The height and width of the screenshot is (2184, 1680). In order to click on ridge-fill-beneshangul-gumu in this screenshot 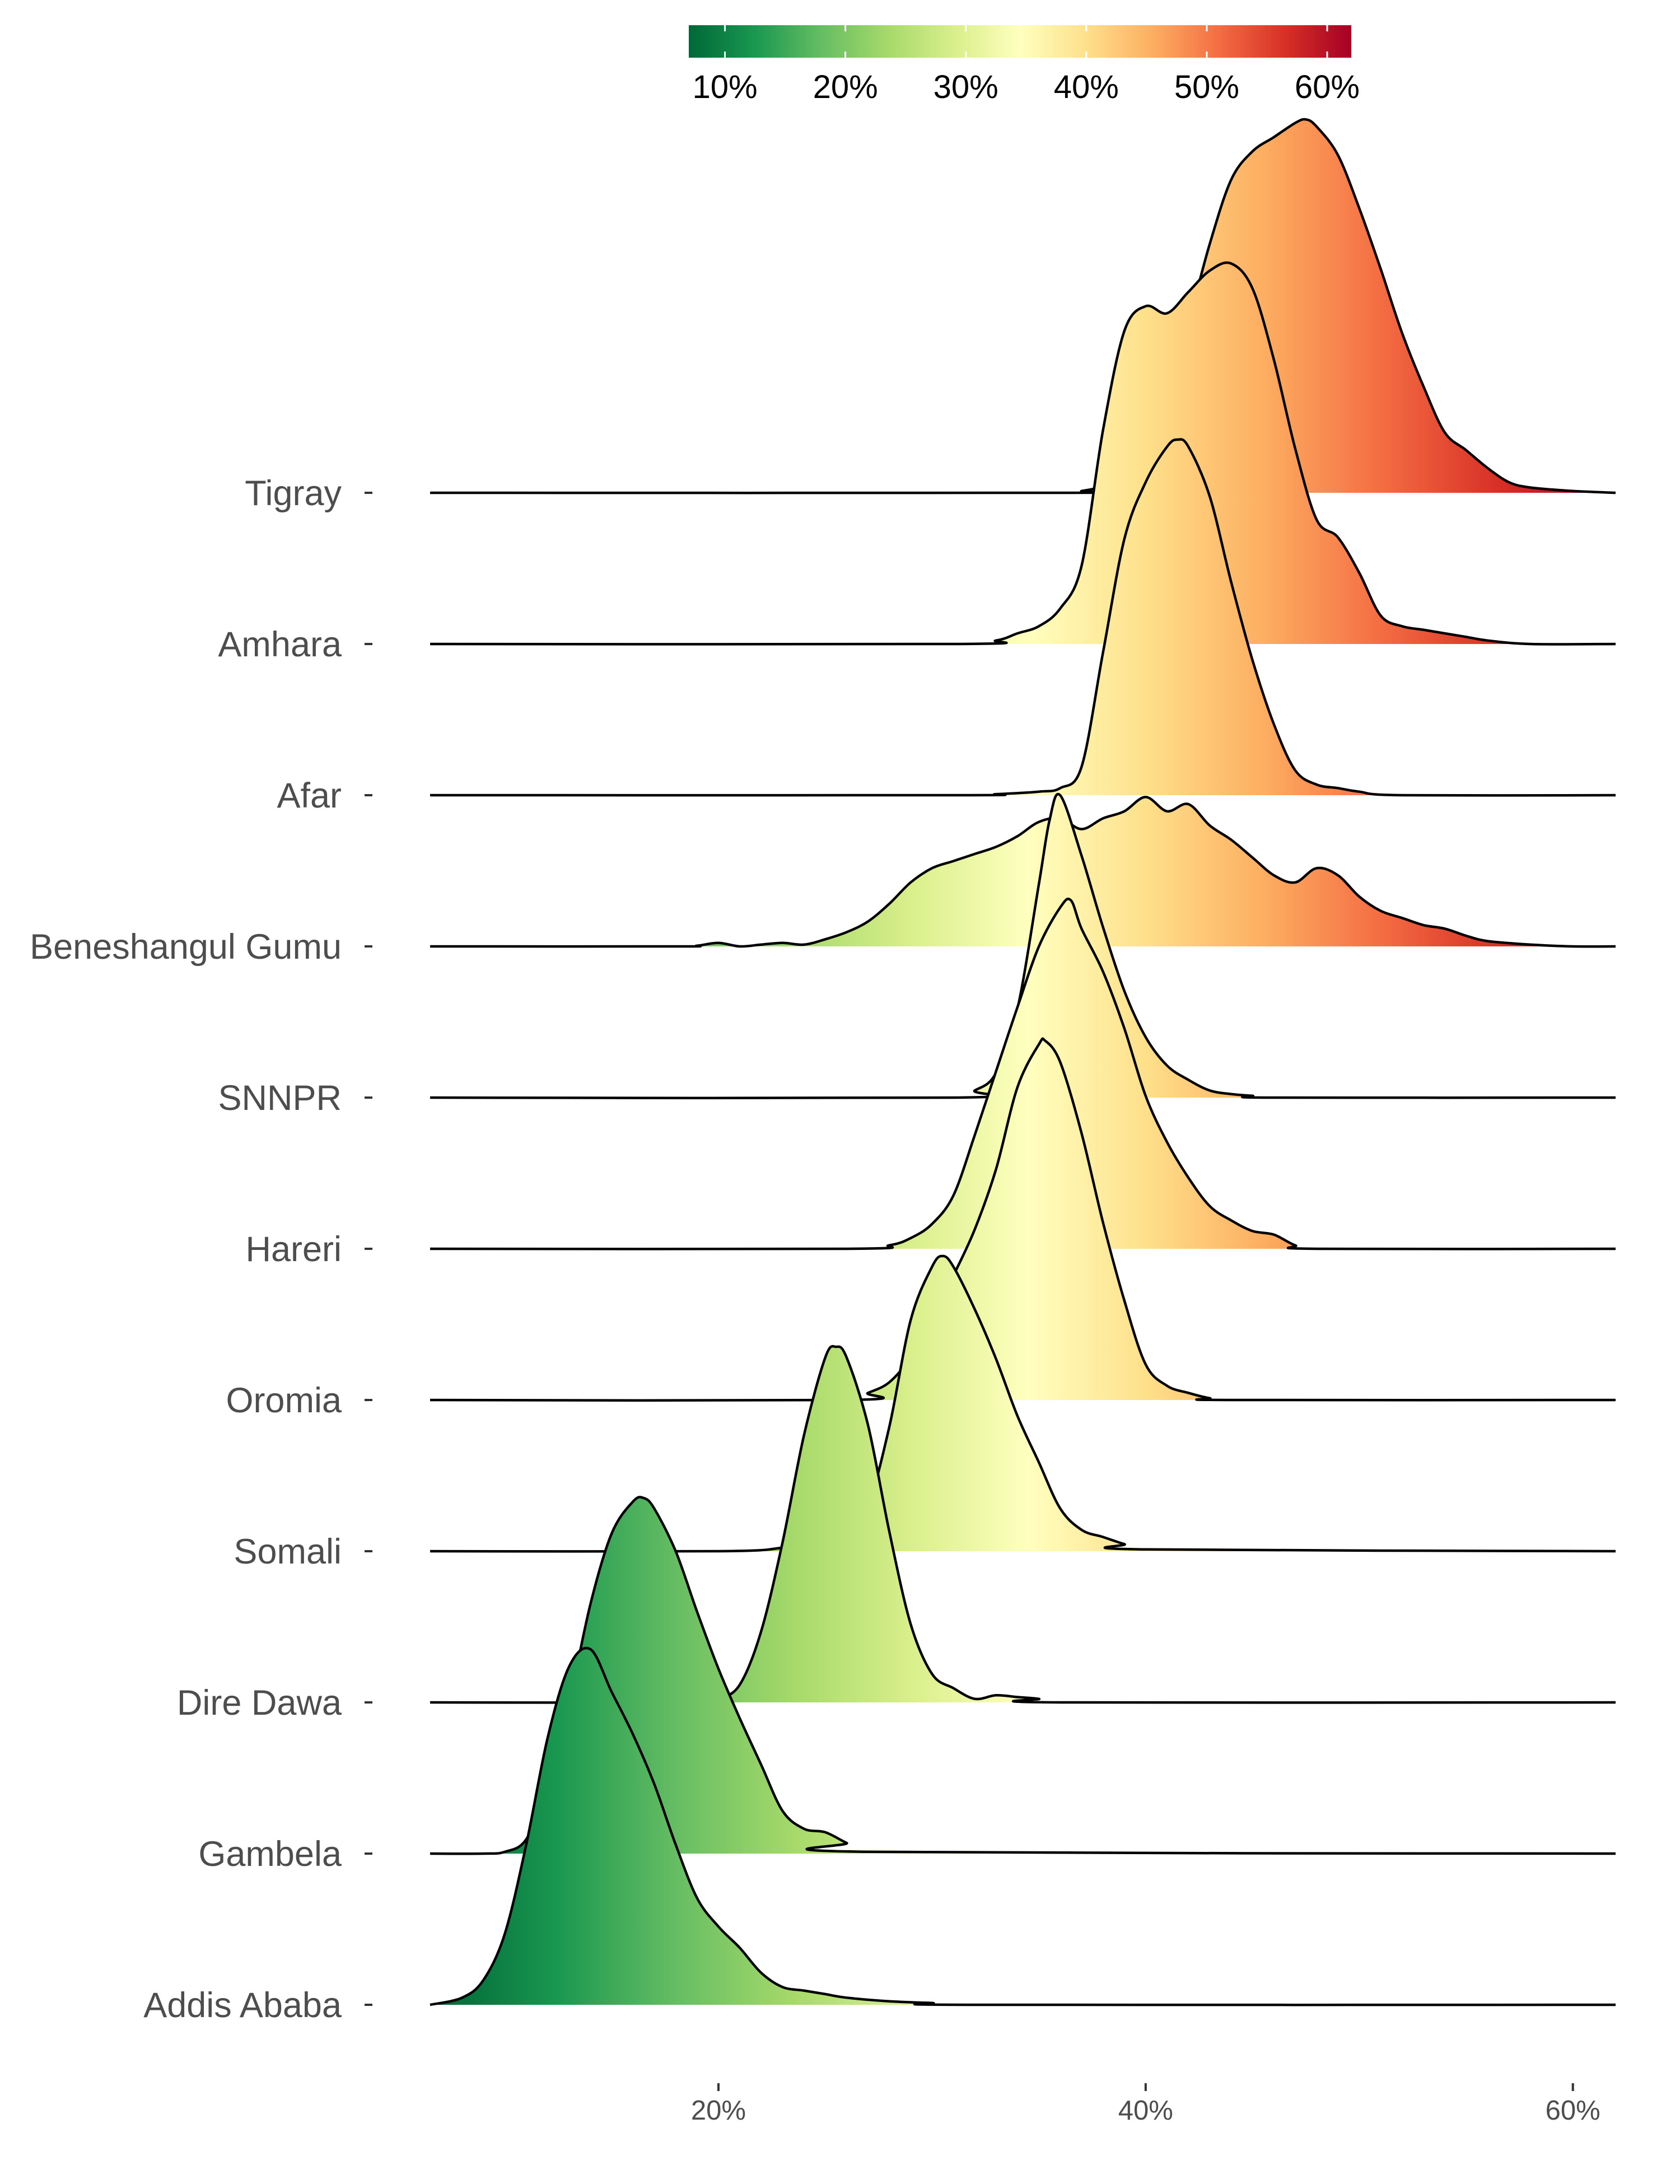, I will do `click(1023, 872)`.